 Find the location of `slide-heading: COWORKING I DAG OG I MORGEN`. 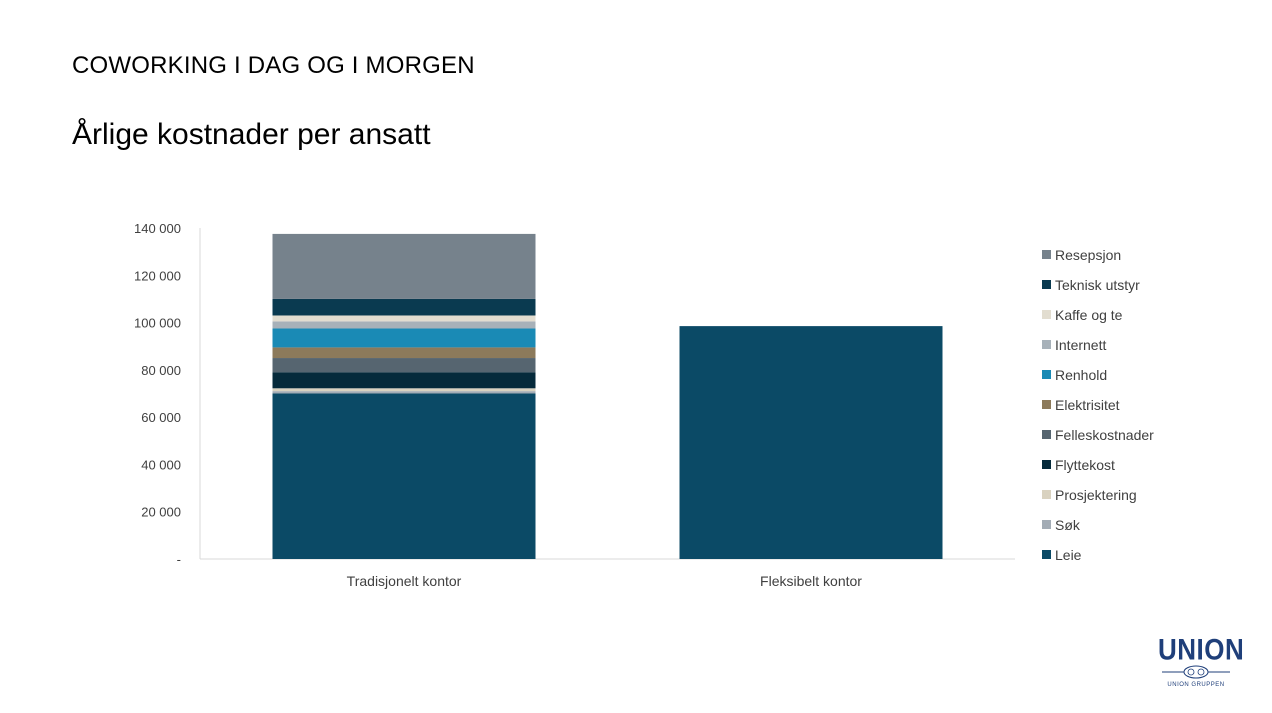

slide-heading: COWORKING I DAG OG I MORGEN is located at coordinates (273, 65).